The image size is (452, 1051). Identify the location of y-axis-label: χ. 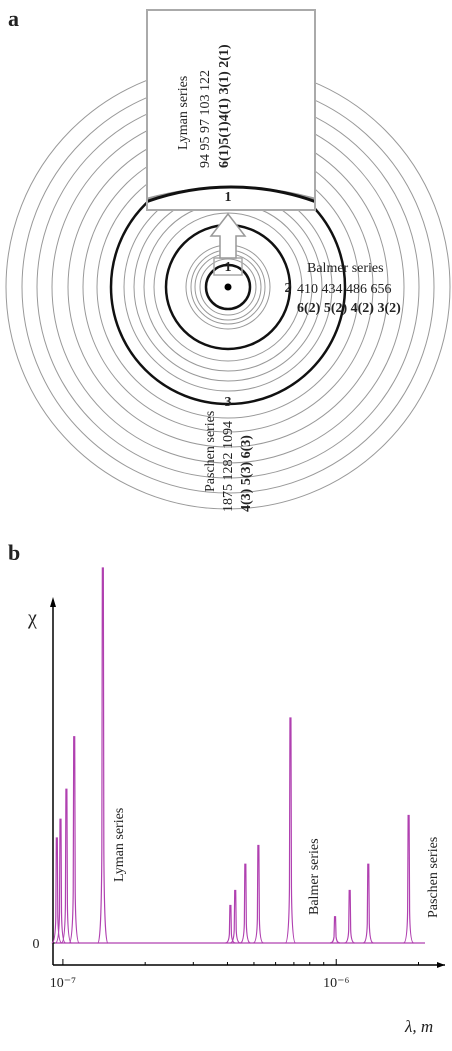
(32, 618).